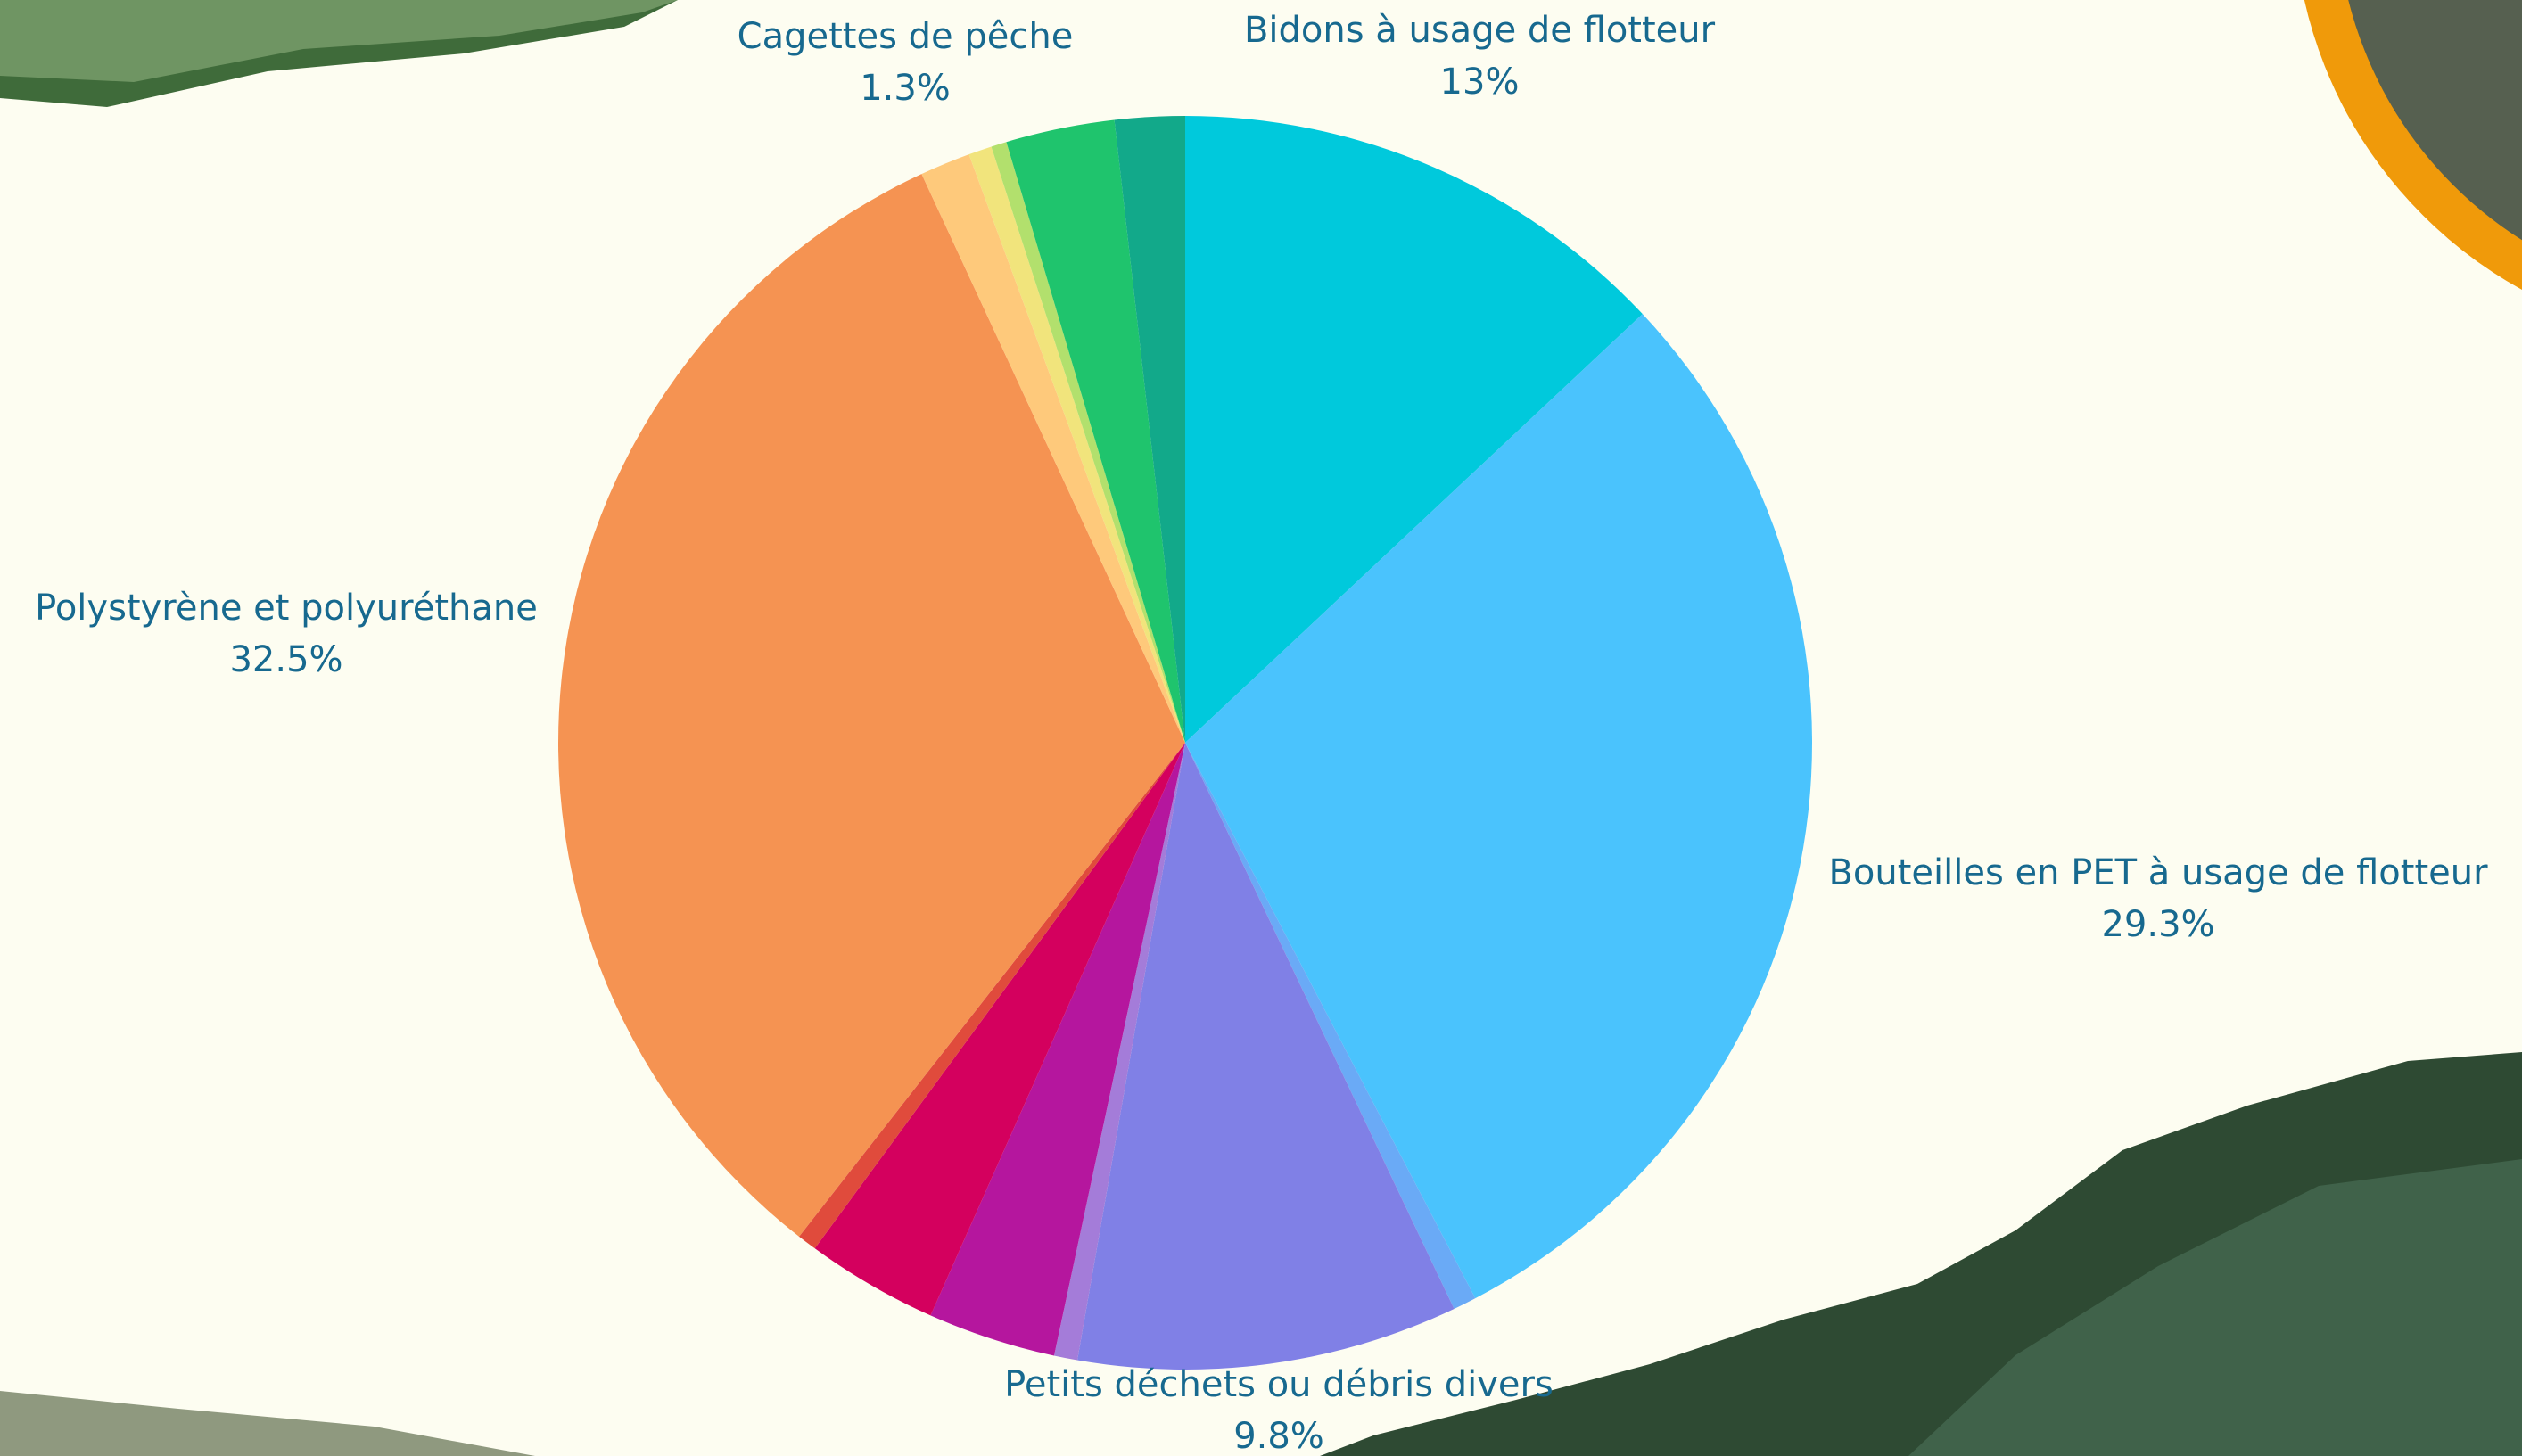 Image resolution: width=2522 pixels, height=1456 pixels. What do you see at coordinates (267, 1423) in the screenshot?
I see `ground-decoration` at bounding box center [267, 1423].